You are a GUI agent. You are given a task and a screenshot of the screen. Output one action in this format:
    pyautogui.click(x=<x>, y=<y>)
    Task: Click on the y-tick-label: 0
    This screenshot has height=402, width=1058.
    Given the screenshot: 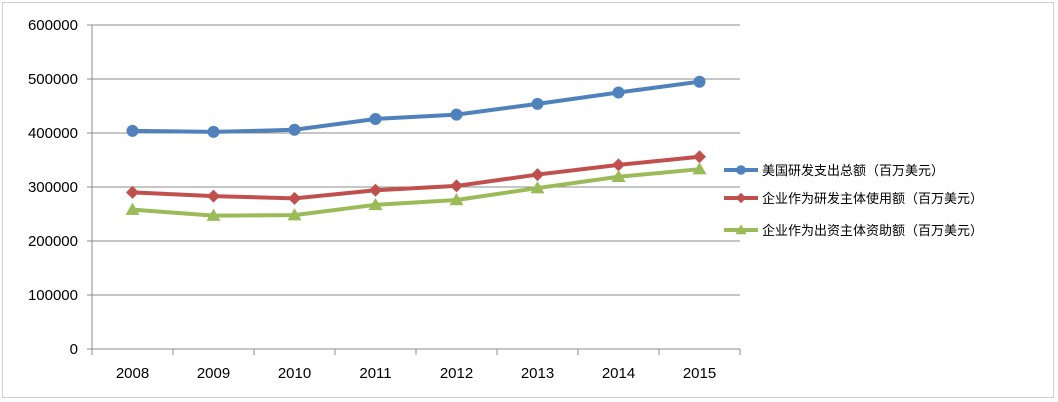 What is the action you would take?
    pyautogui.click(x=74, y=349)
    